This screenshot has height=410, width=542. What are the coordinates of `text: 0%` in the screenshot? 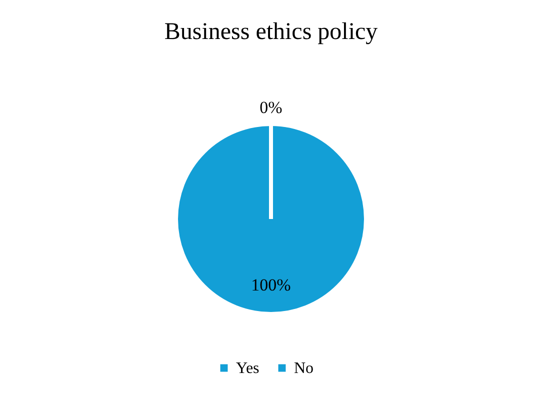 It's located at (271, 107).